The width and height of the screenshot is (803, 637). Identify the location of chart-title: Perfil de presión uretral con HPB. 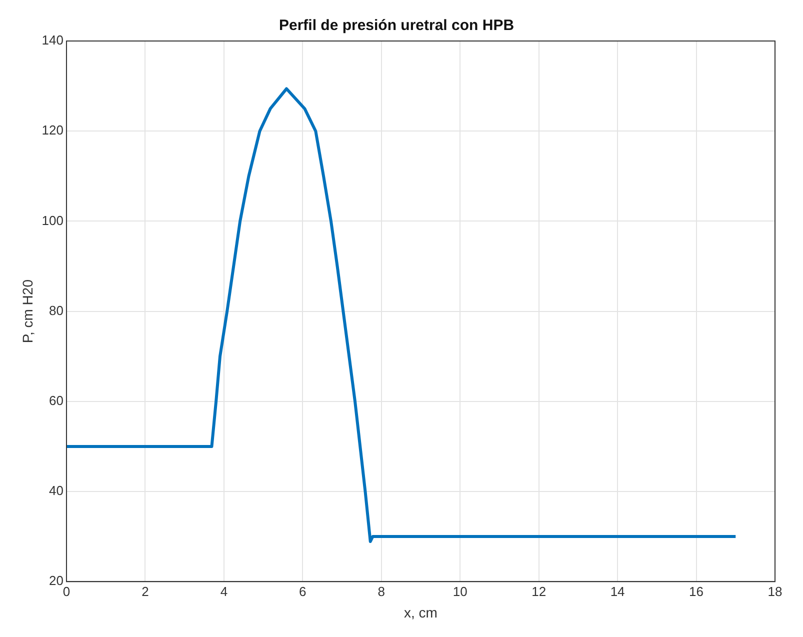
(396, 25).